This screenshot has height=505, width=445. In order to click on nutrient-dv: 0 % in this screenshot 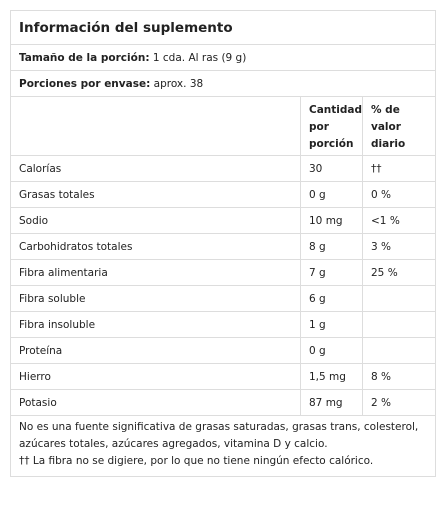, I will do `click(399, 194)`.